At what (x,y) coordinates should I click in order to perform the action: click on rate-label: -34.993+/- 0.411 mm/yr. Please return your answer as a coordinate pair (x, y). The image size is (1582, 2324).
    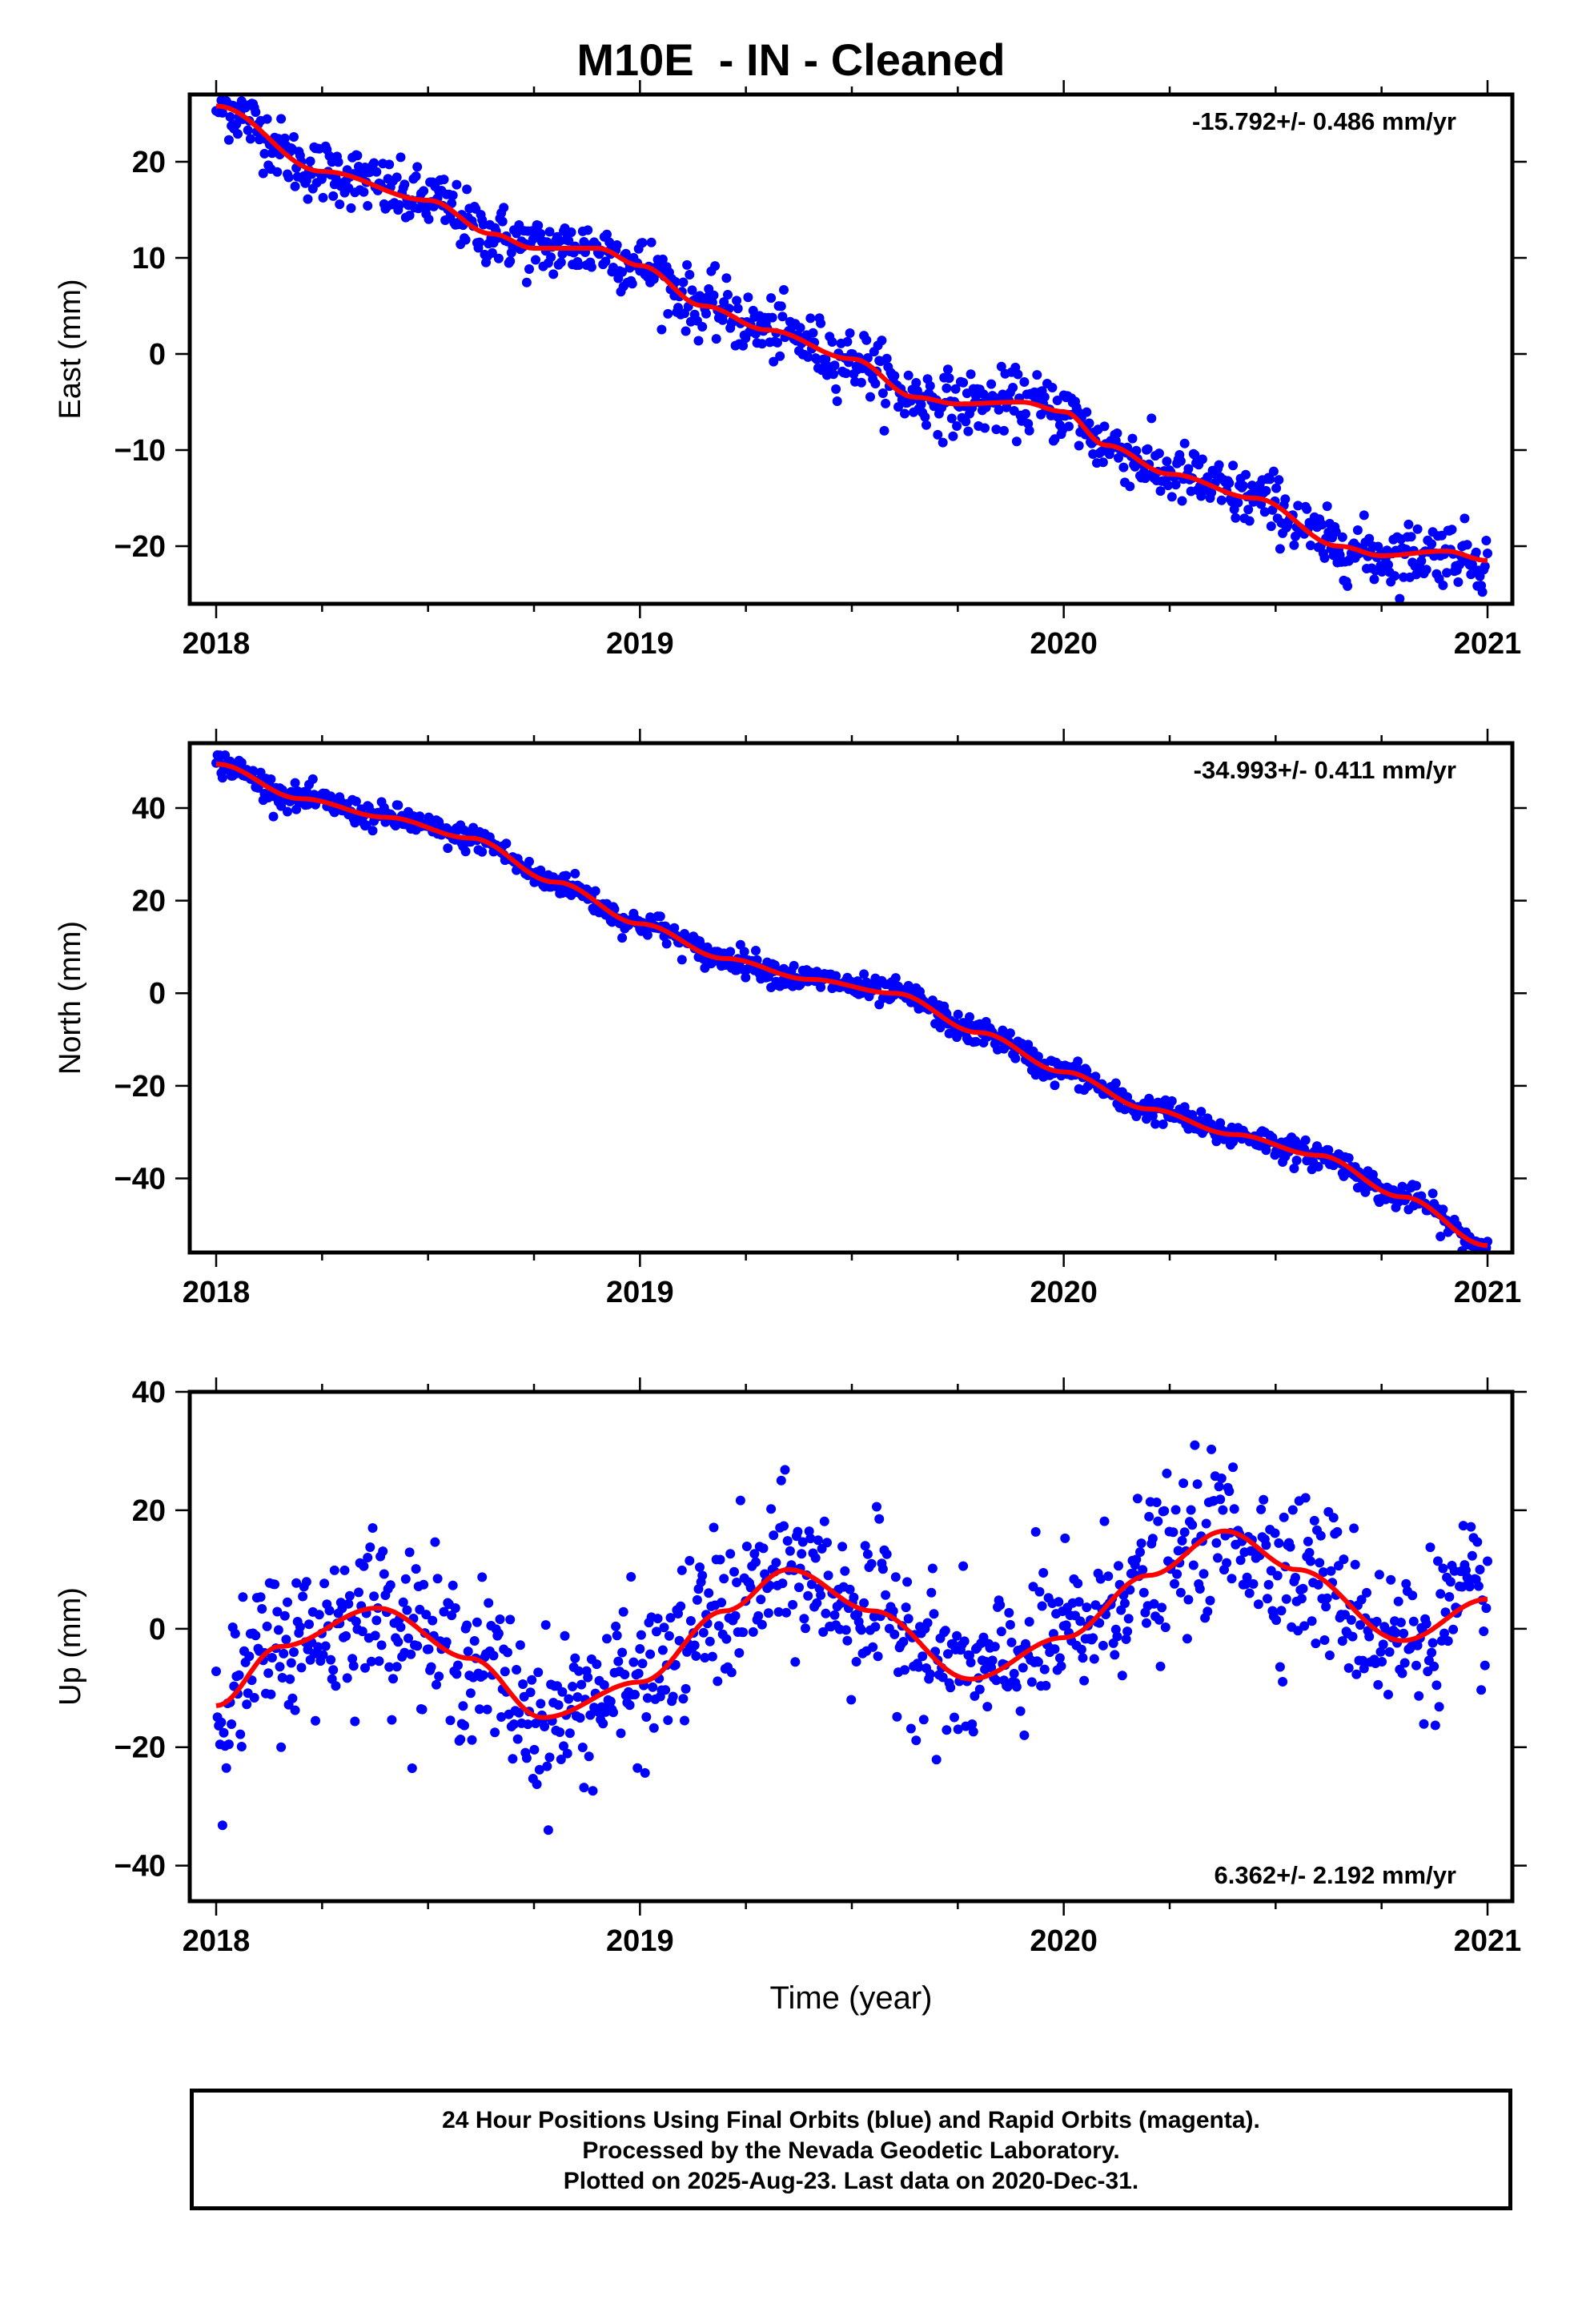
    Looking at the image, I should click on (1325, 770).